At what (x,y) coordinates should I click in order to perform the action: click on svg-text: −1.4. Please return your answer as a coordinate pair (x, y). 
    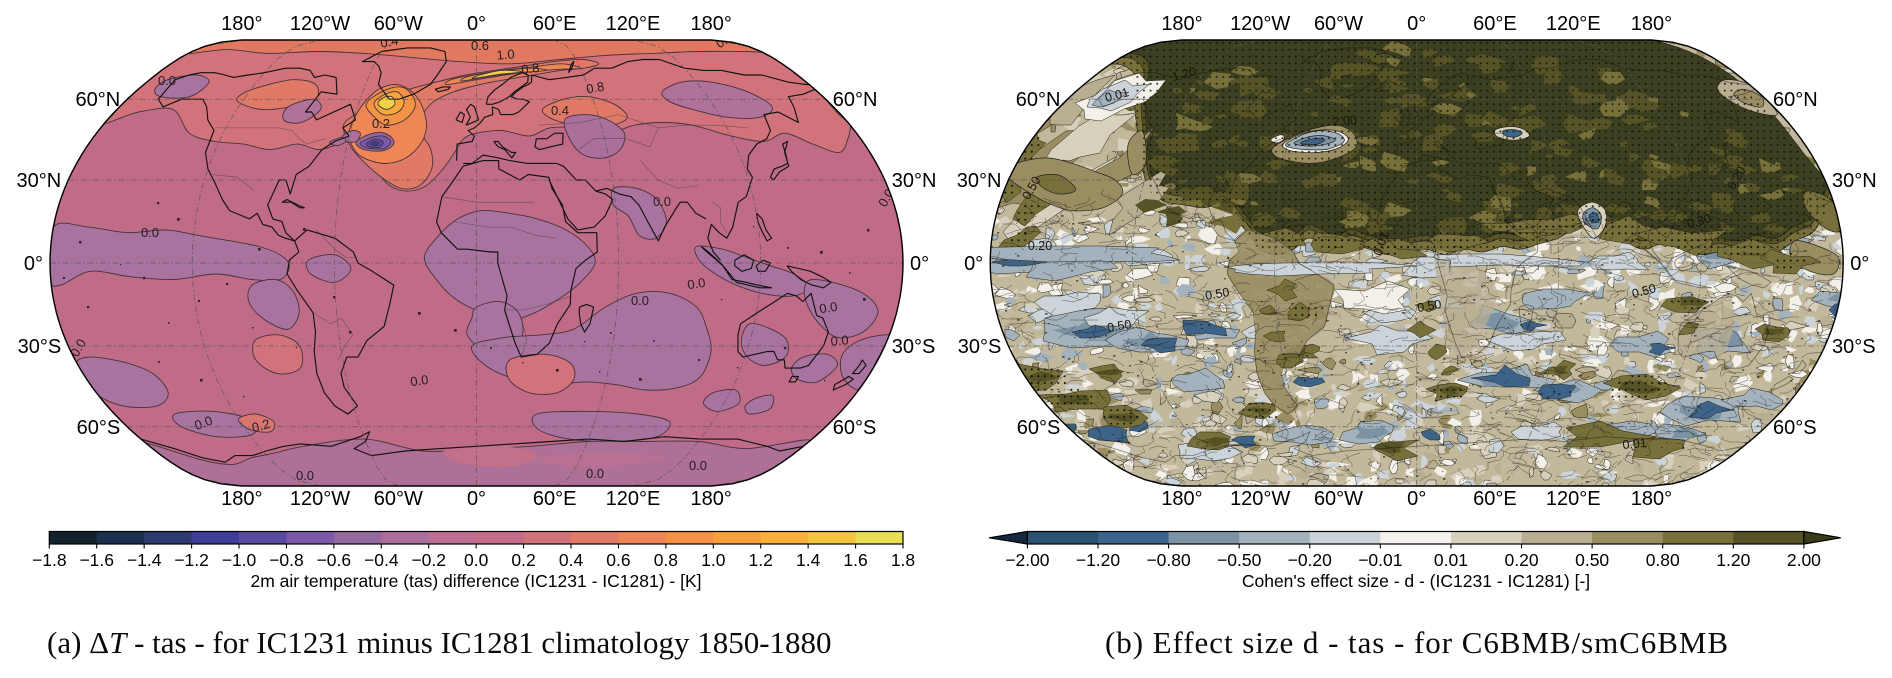
    Looking at the image, I should click on (144, 560).